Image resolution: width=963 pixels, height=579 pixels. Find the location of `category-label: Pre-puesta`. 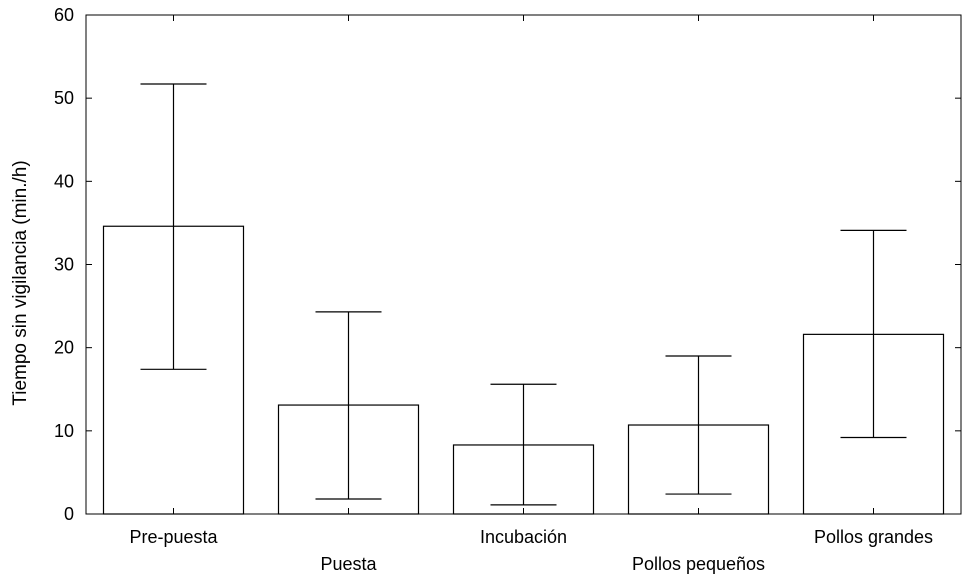

category-label: Pre-puesta is located at coordinates (173, 537).